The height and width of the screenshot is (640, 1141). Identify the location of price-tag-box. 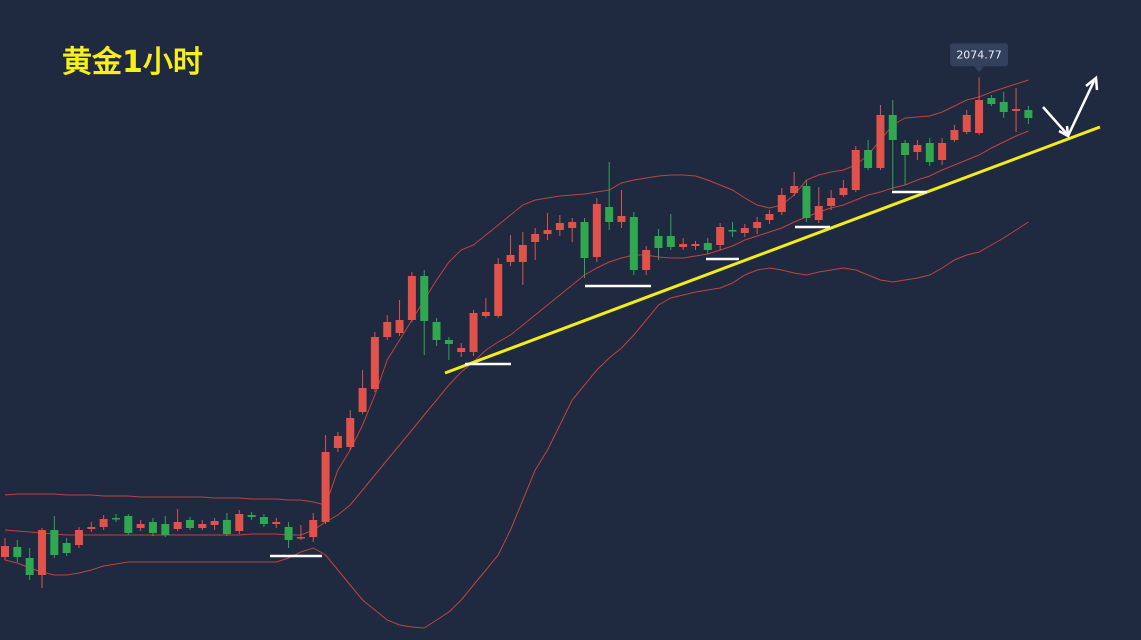
(979, 55).